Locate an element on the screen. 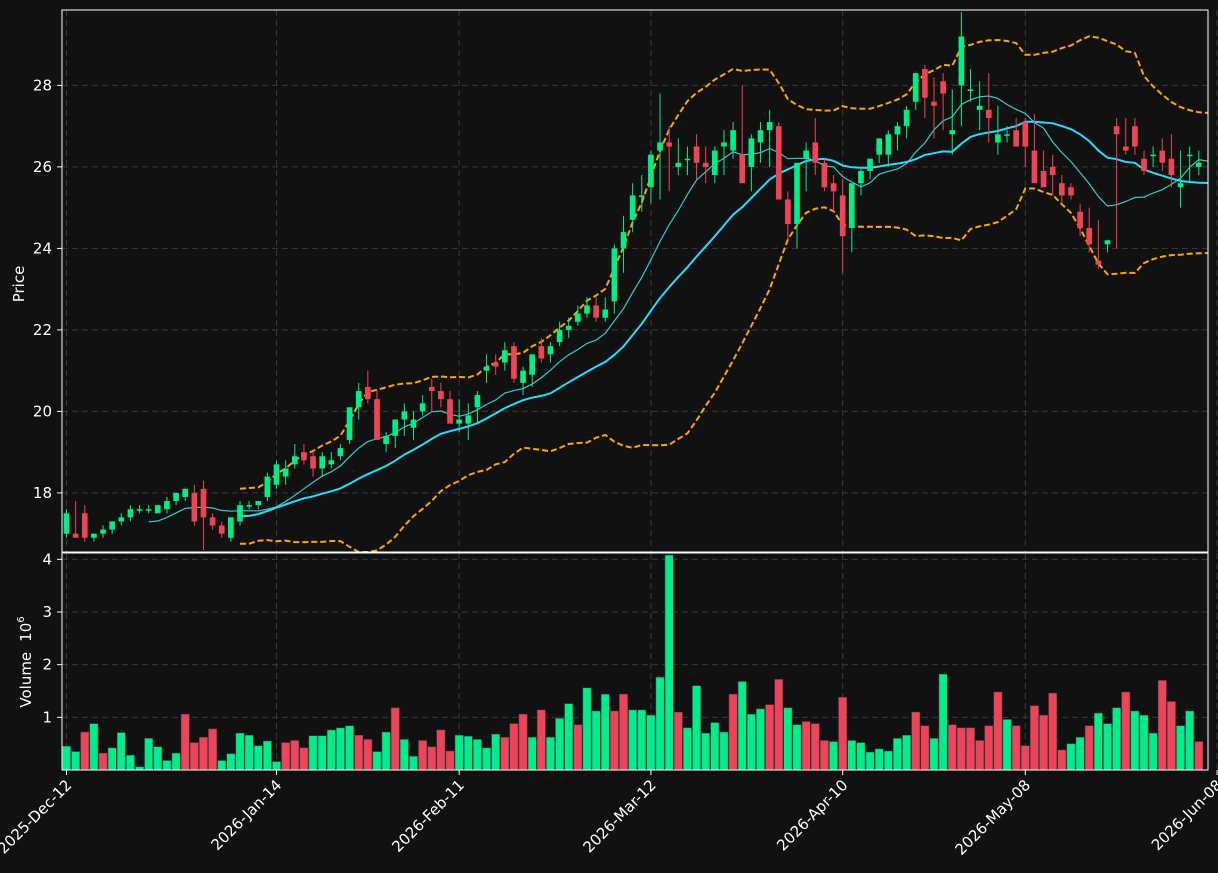 This screenshot has height=873, width=1218. volume-y-tick-label: 1 is located at coordinates (47, 717).